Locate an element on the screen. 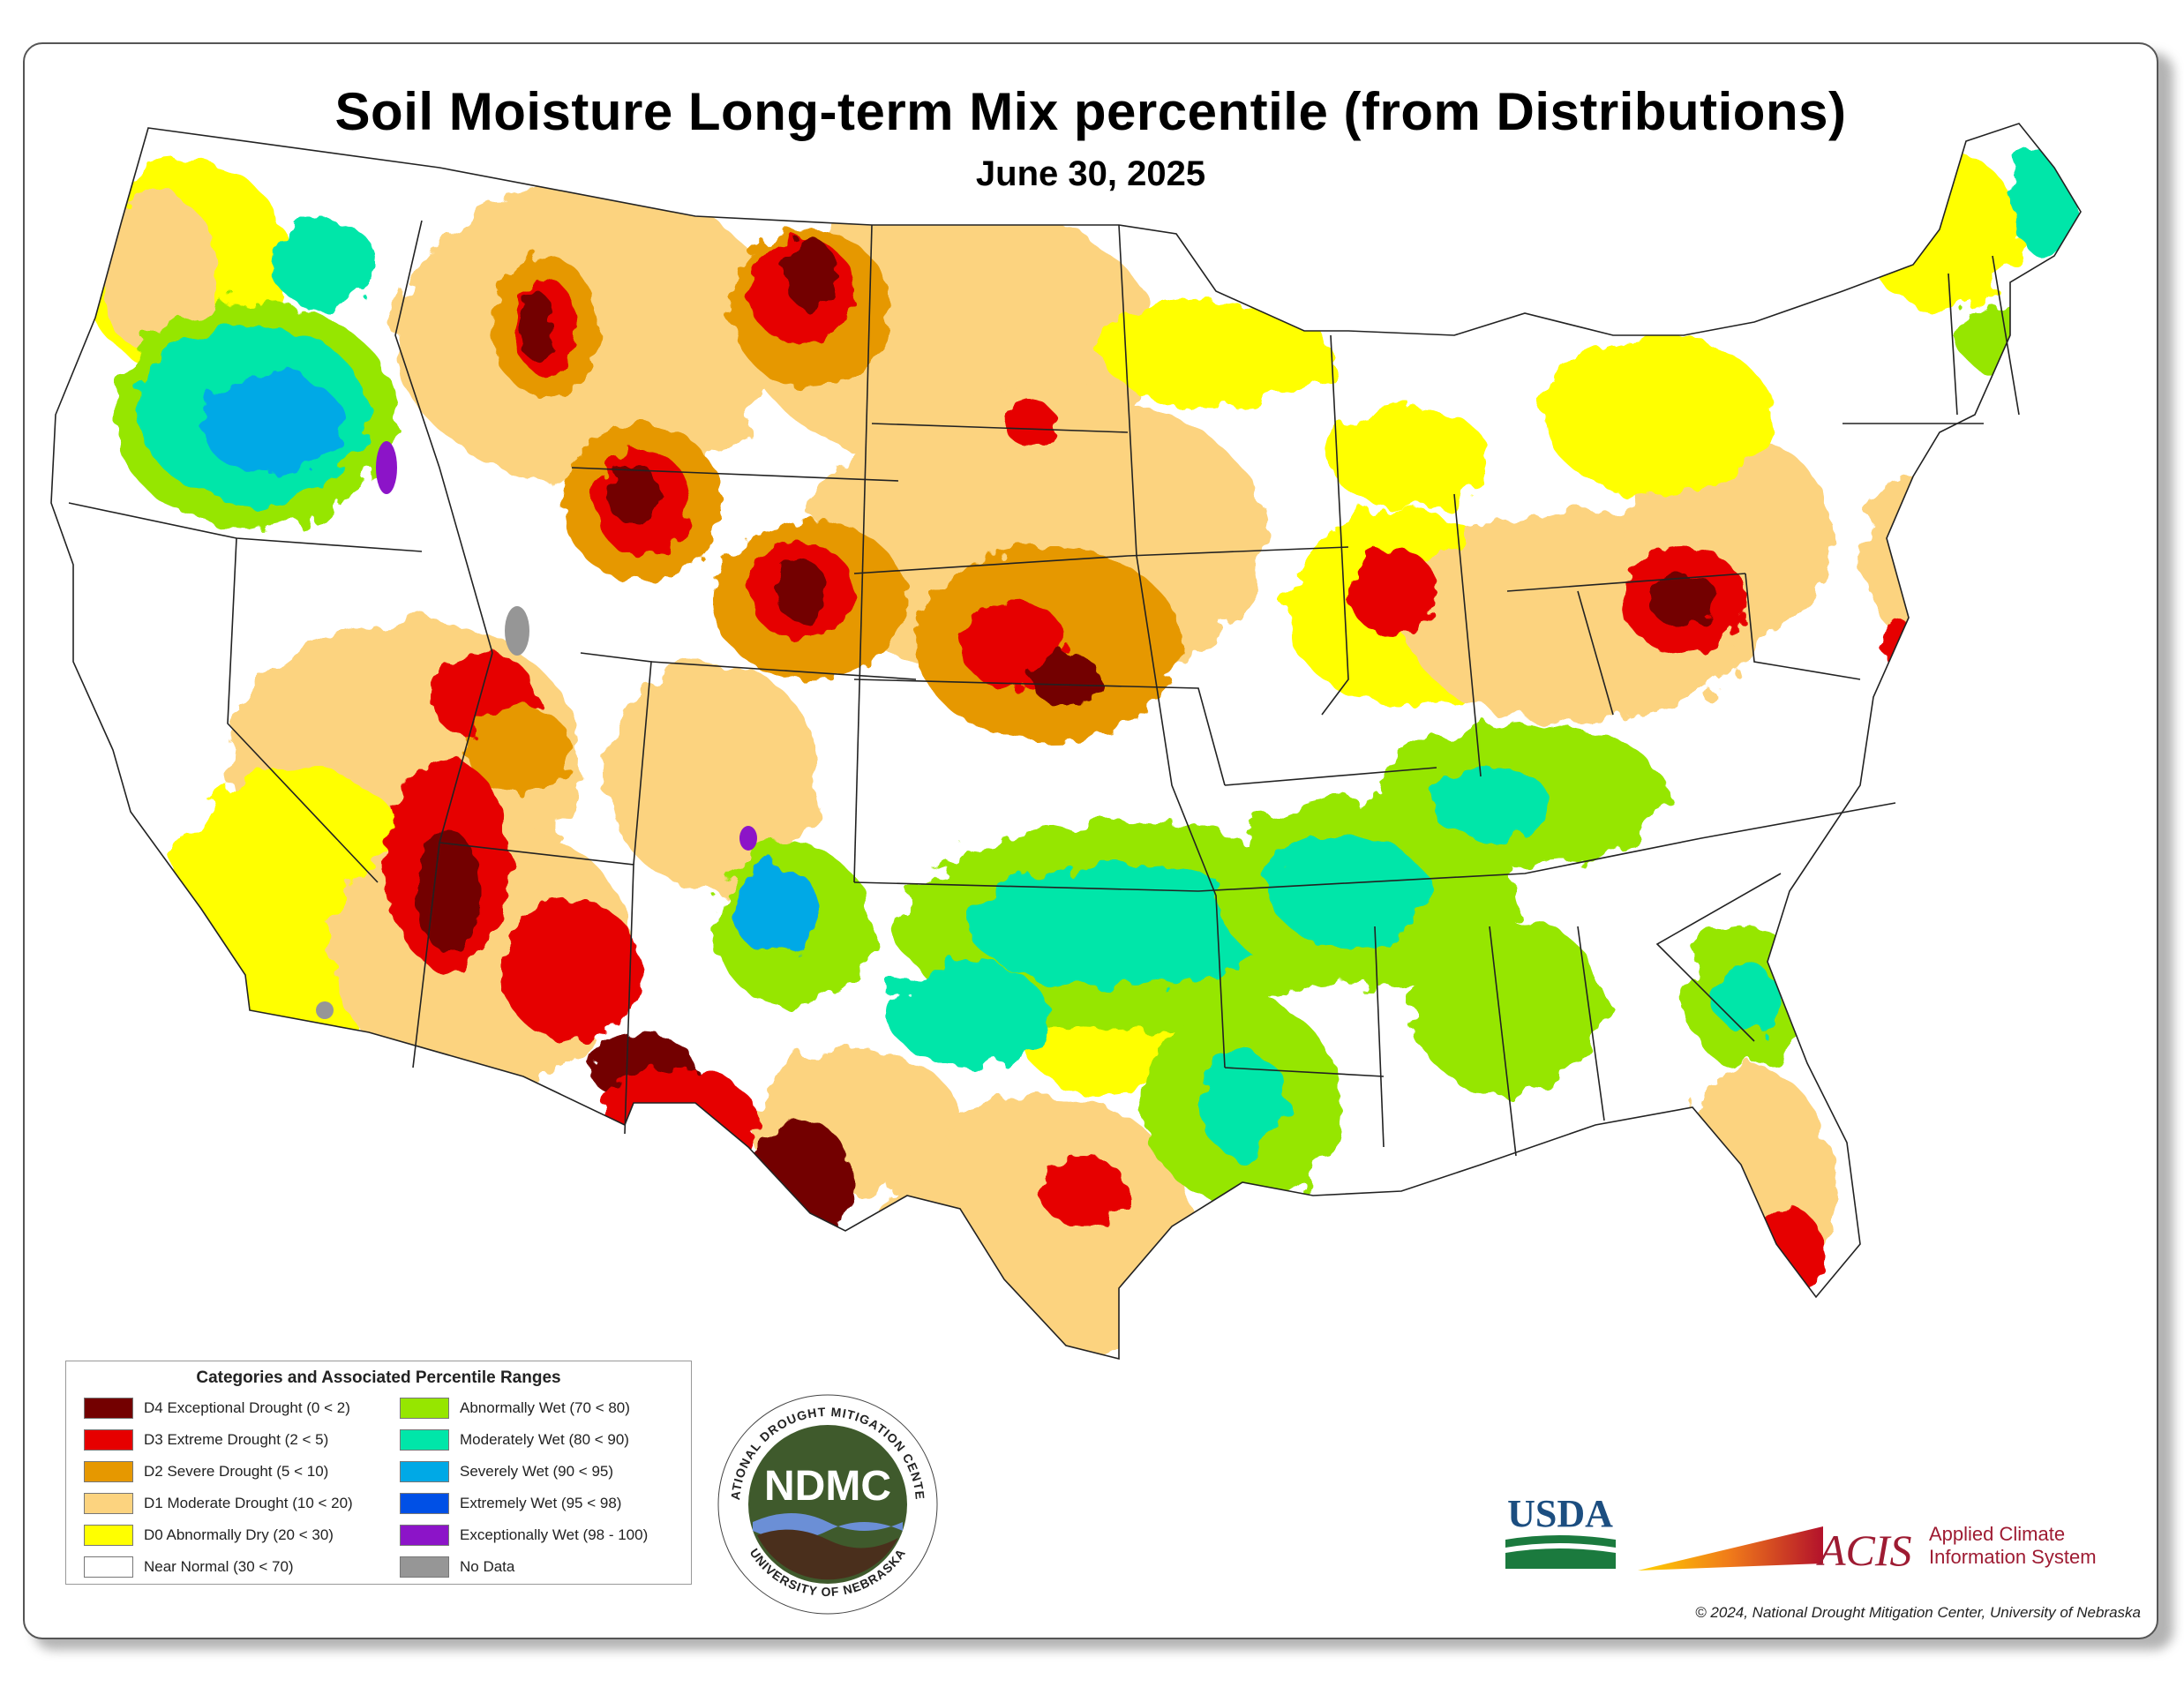  legend-label: D1 Moderate Drought (10 < 20) is located at coordinates (248, 1503).